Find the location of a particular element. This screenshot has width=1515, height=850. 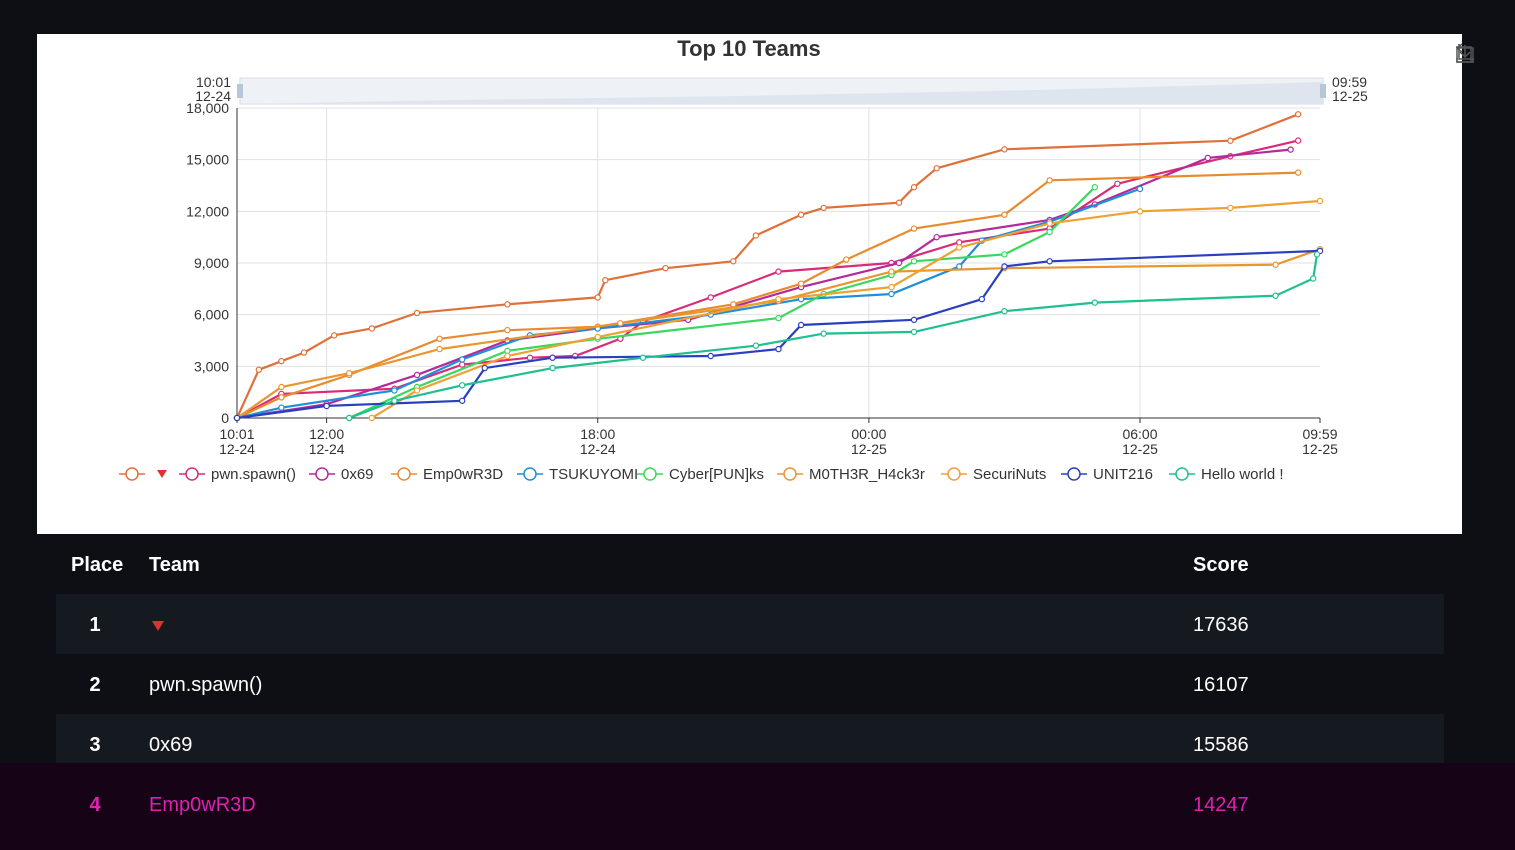

legend-item-4: TSUKUYOMI is located at coordinates (577, 474).